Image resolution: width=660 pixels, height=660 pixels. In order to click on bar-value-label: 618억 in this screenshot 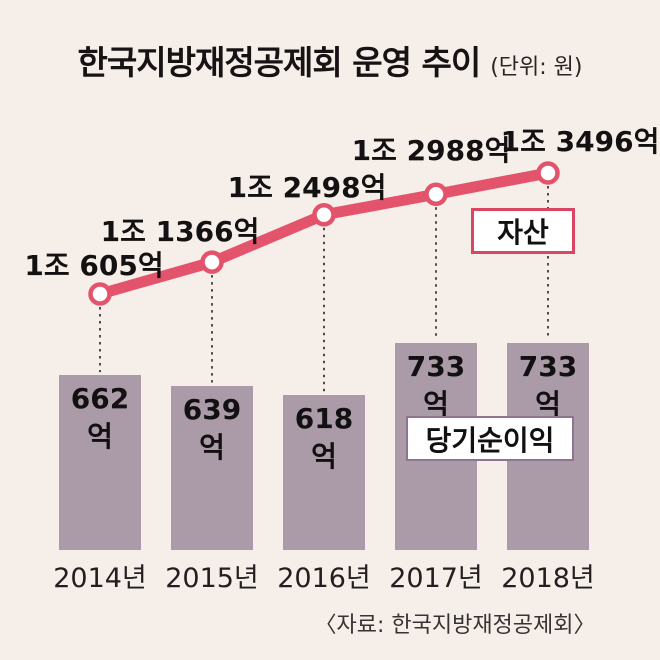, I will do `click(324, 437)`.